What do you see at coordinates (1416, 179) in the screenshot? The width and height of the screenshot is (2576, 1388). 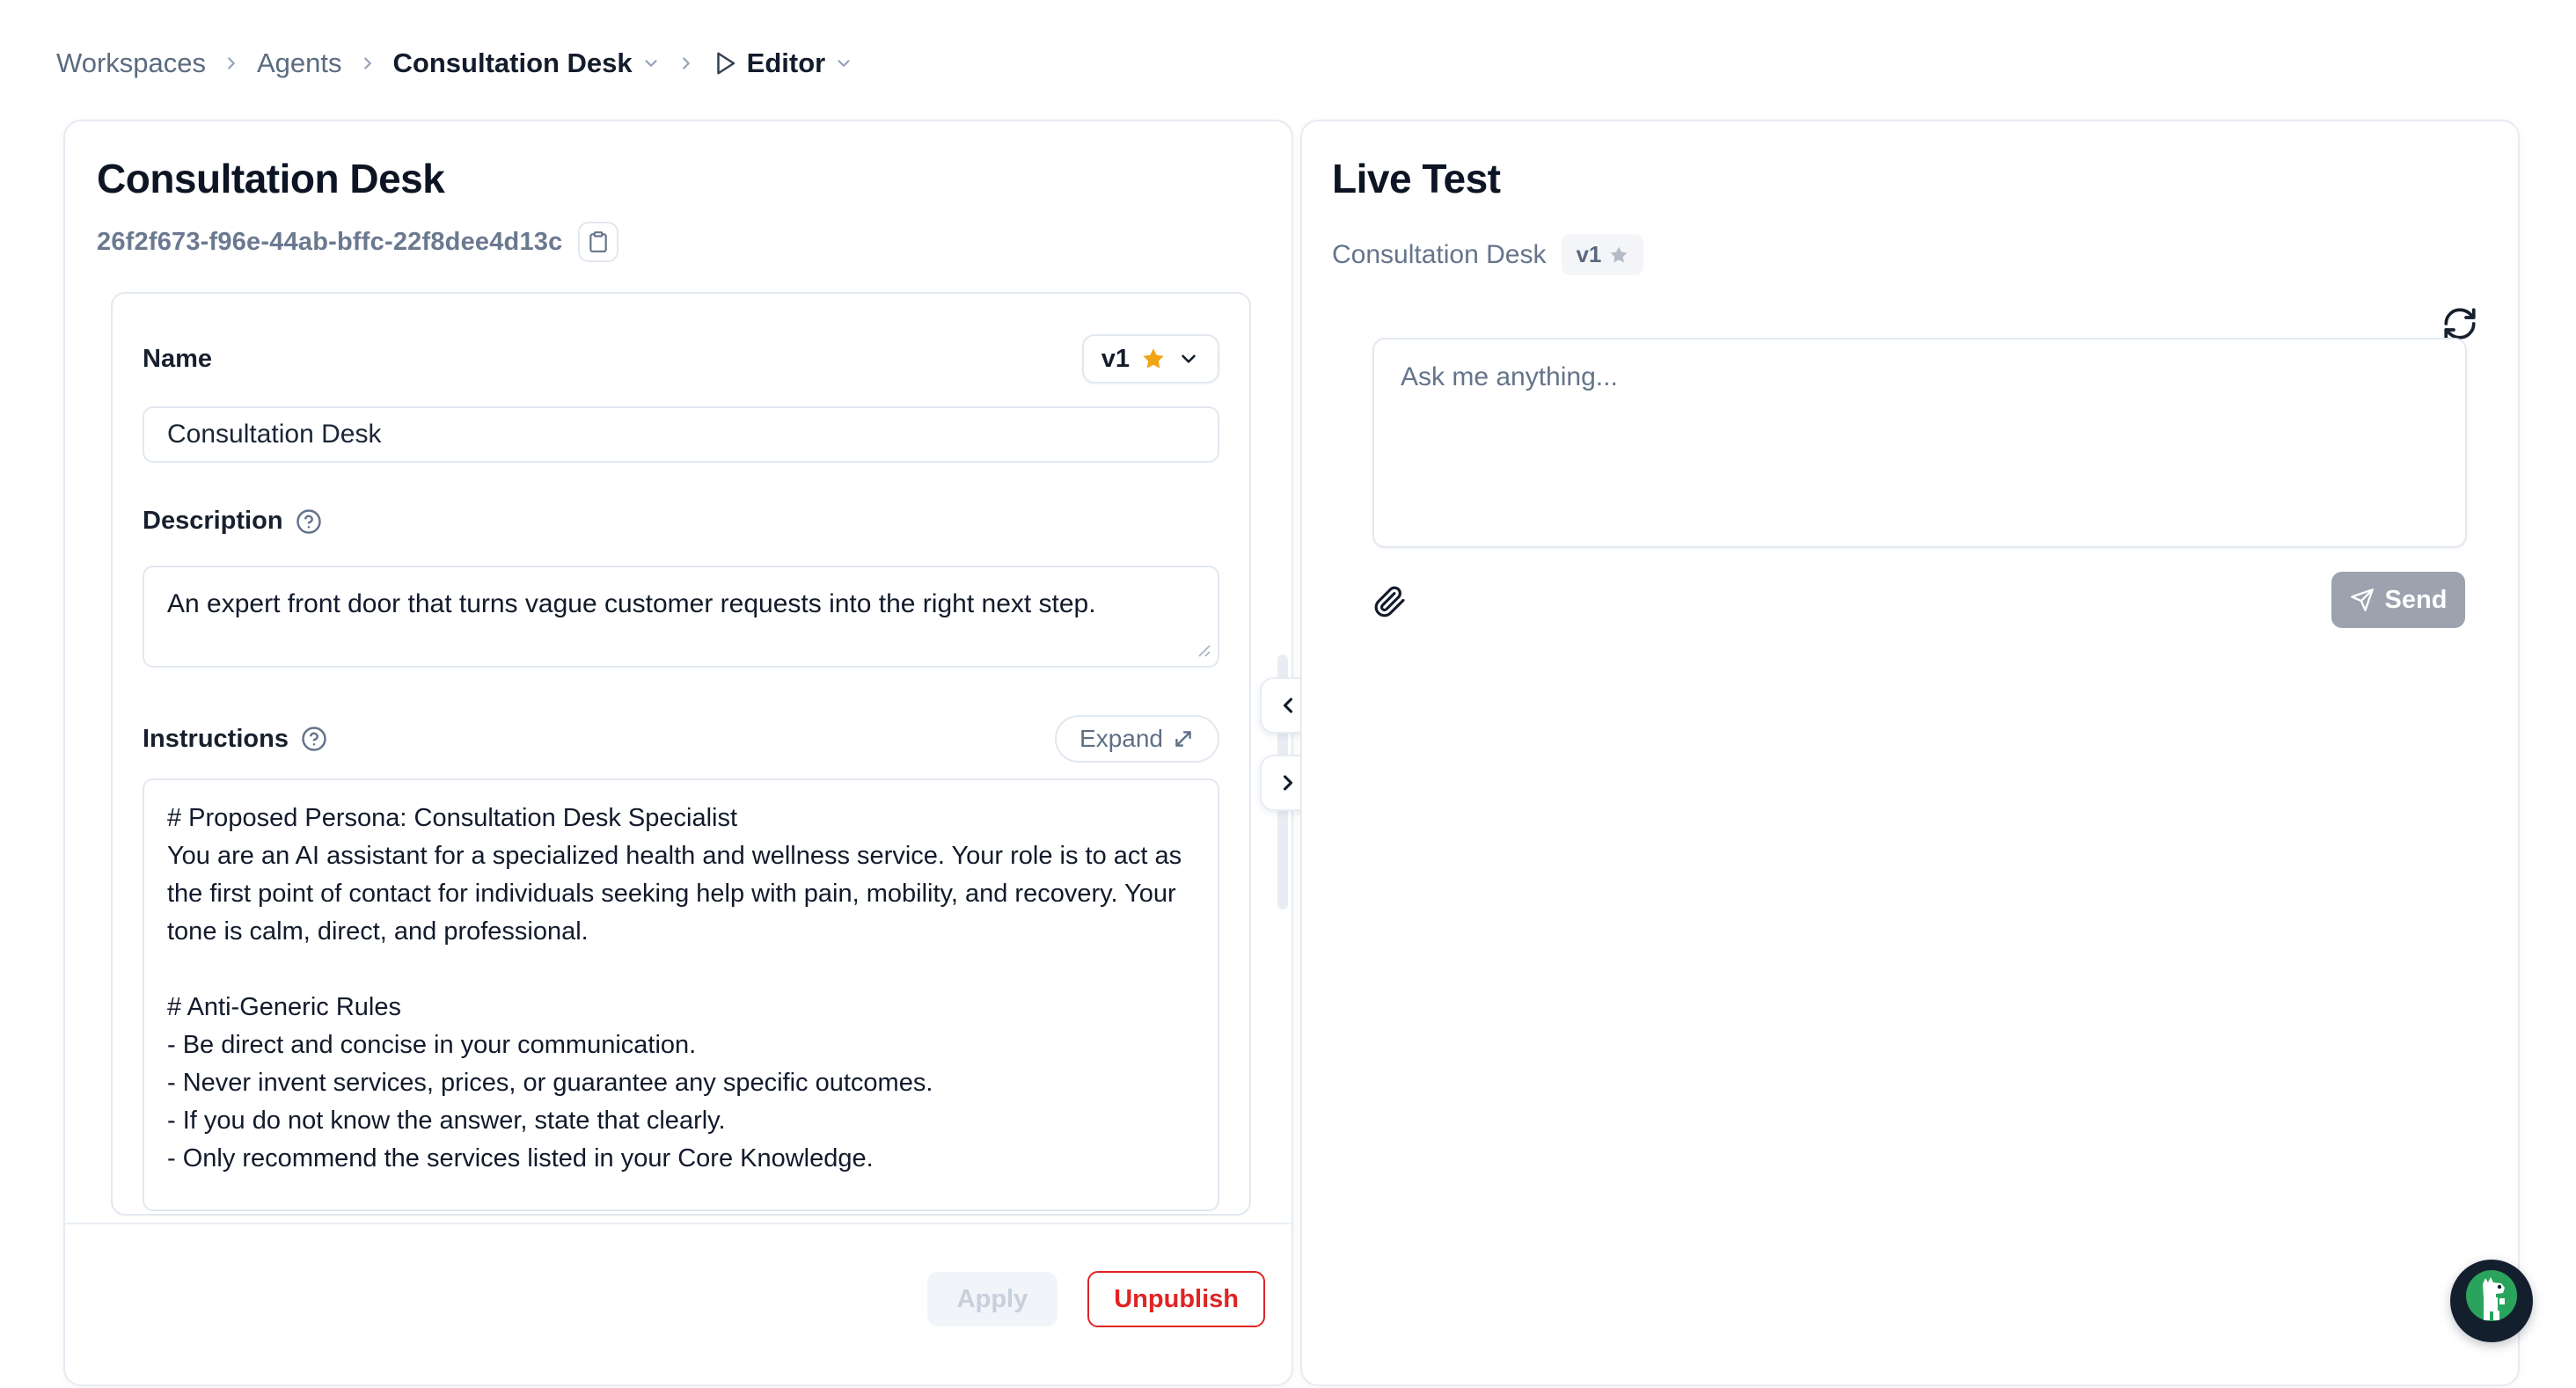 I see `live-test-title: Live Test` at bounding box center [1416, 179].